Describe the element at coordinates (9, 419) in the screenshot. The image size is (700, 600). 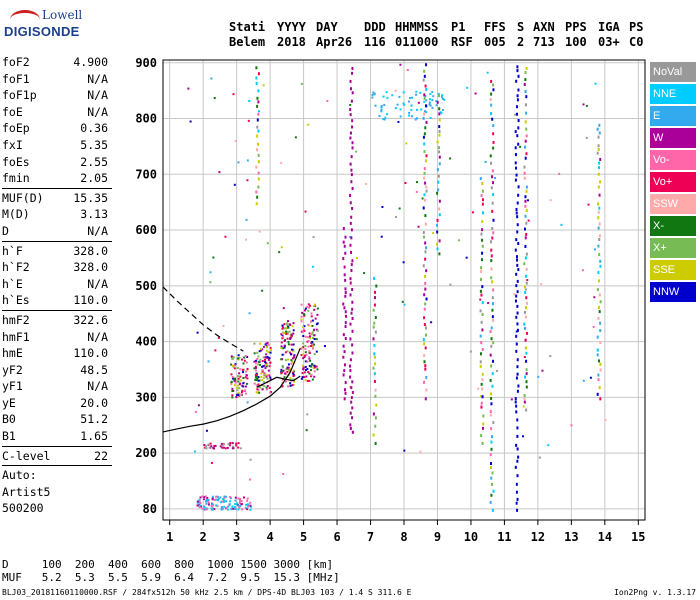
I see `param-name: B0` at that location.